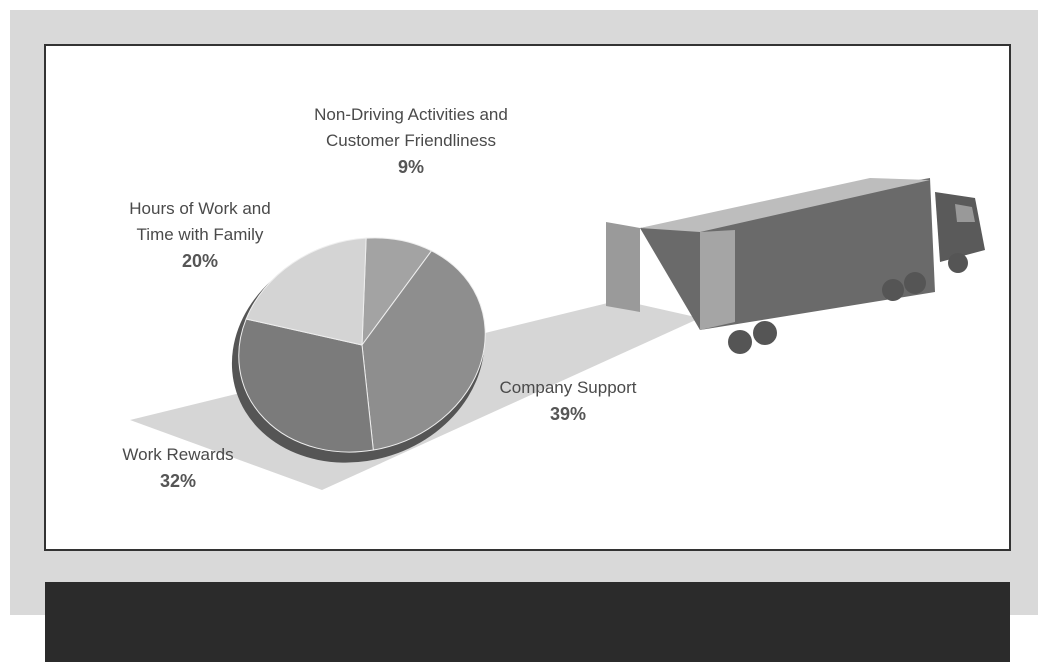  I want to click on value-label: 32%, so click(178, 481).